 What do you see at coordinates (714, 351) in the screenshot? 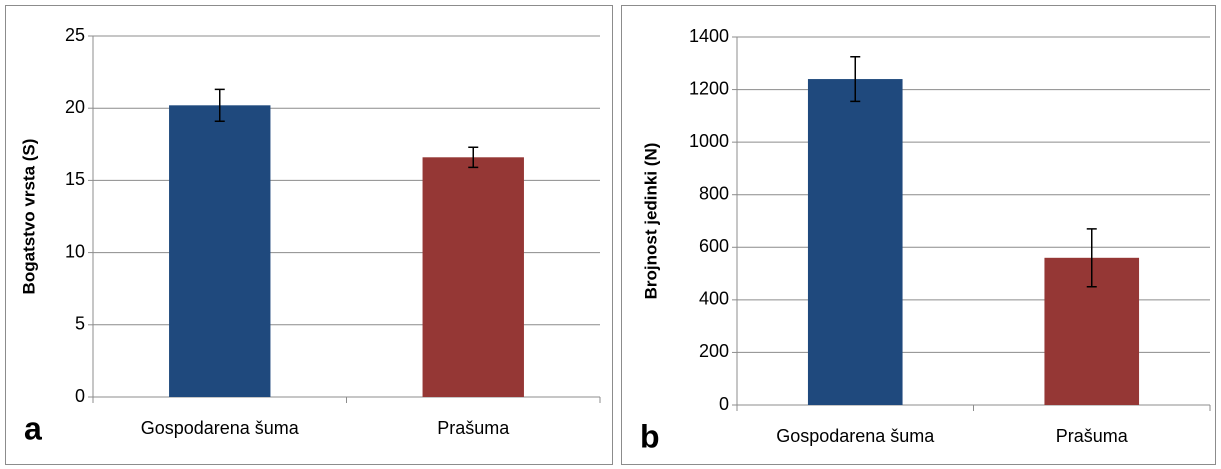
I see `y-tick-label: 200` at bounding box center [714, 351].